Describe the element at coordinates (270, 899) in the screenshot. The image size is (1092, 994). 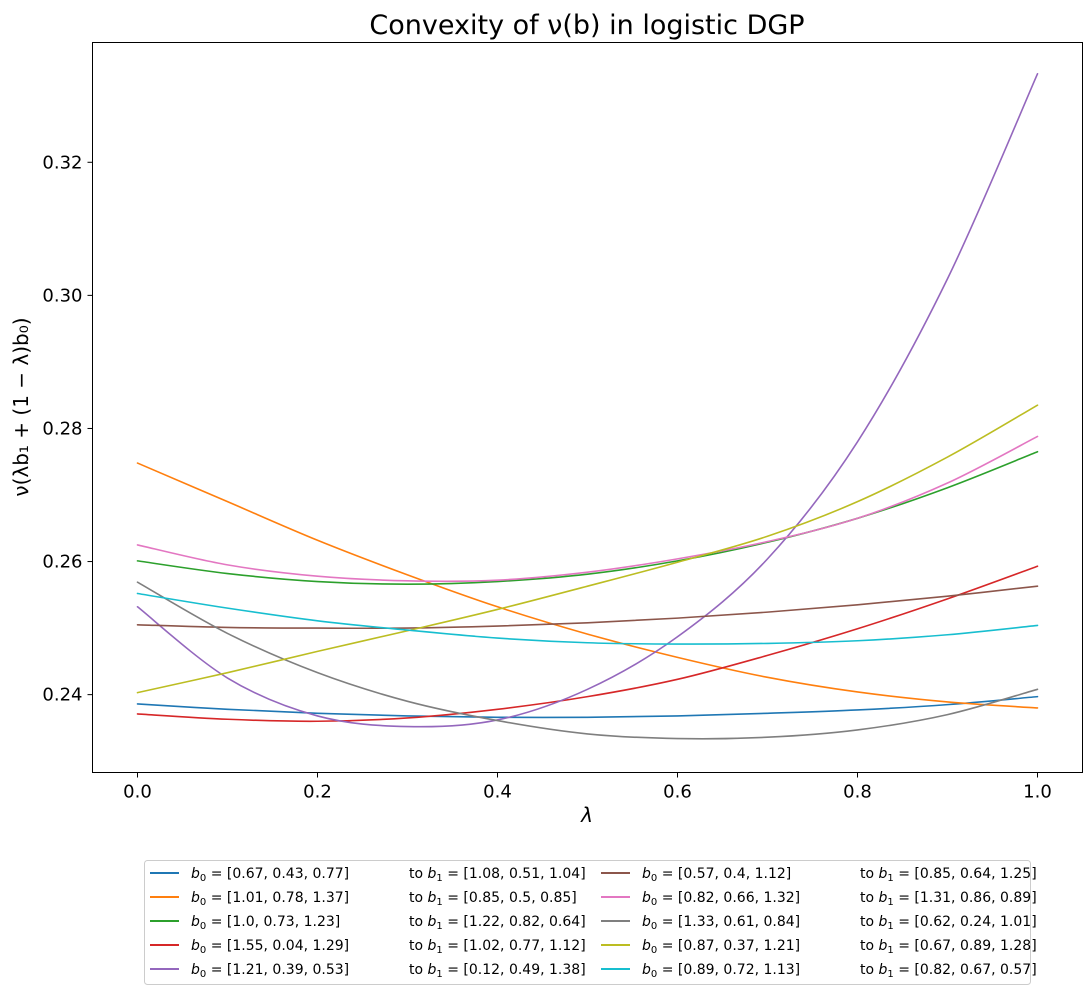
I see `legend-b0-text: b0 = [1.01, 0.78, 1.37]` at that location.